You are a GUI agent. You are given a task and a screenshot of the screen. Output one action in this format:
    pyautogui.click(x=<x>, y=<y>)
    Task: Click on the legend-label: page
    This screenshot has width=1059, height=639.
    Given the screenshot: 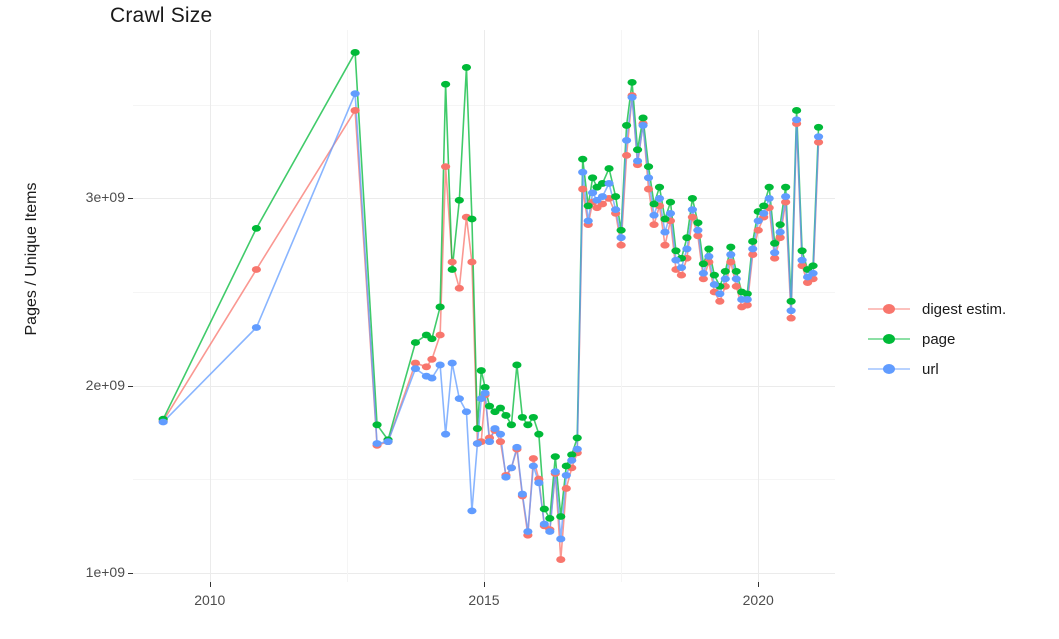 What is the action you would take?
    pyautogui.click(x=939, y=339)
    